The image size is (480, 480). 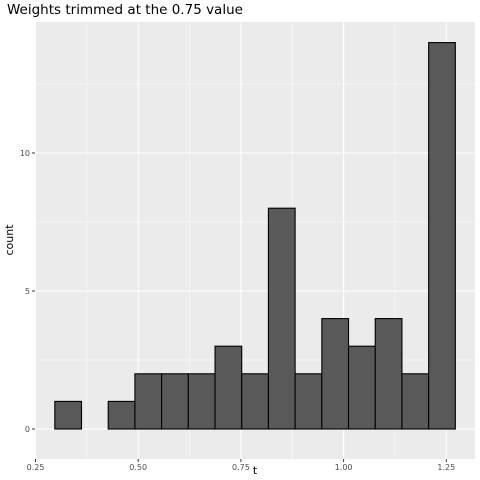 I want to click on y-tick-label: 5, so click(x=27, y=291).